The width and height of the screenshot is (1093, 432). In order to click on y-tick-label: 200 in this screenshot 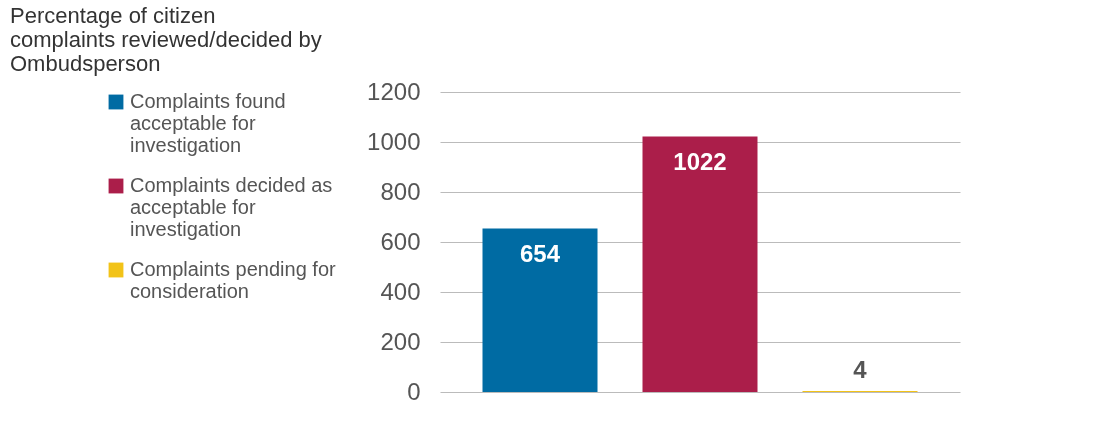, I will do `click(400, 341)`.